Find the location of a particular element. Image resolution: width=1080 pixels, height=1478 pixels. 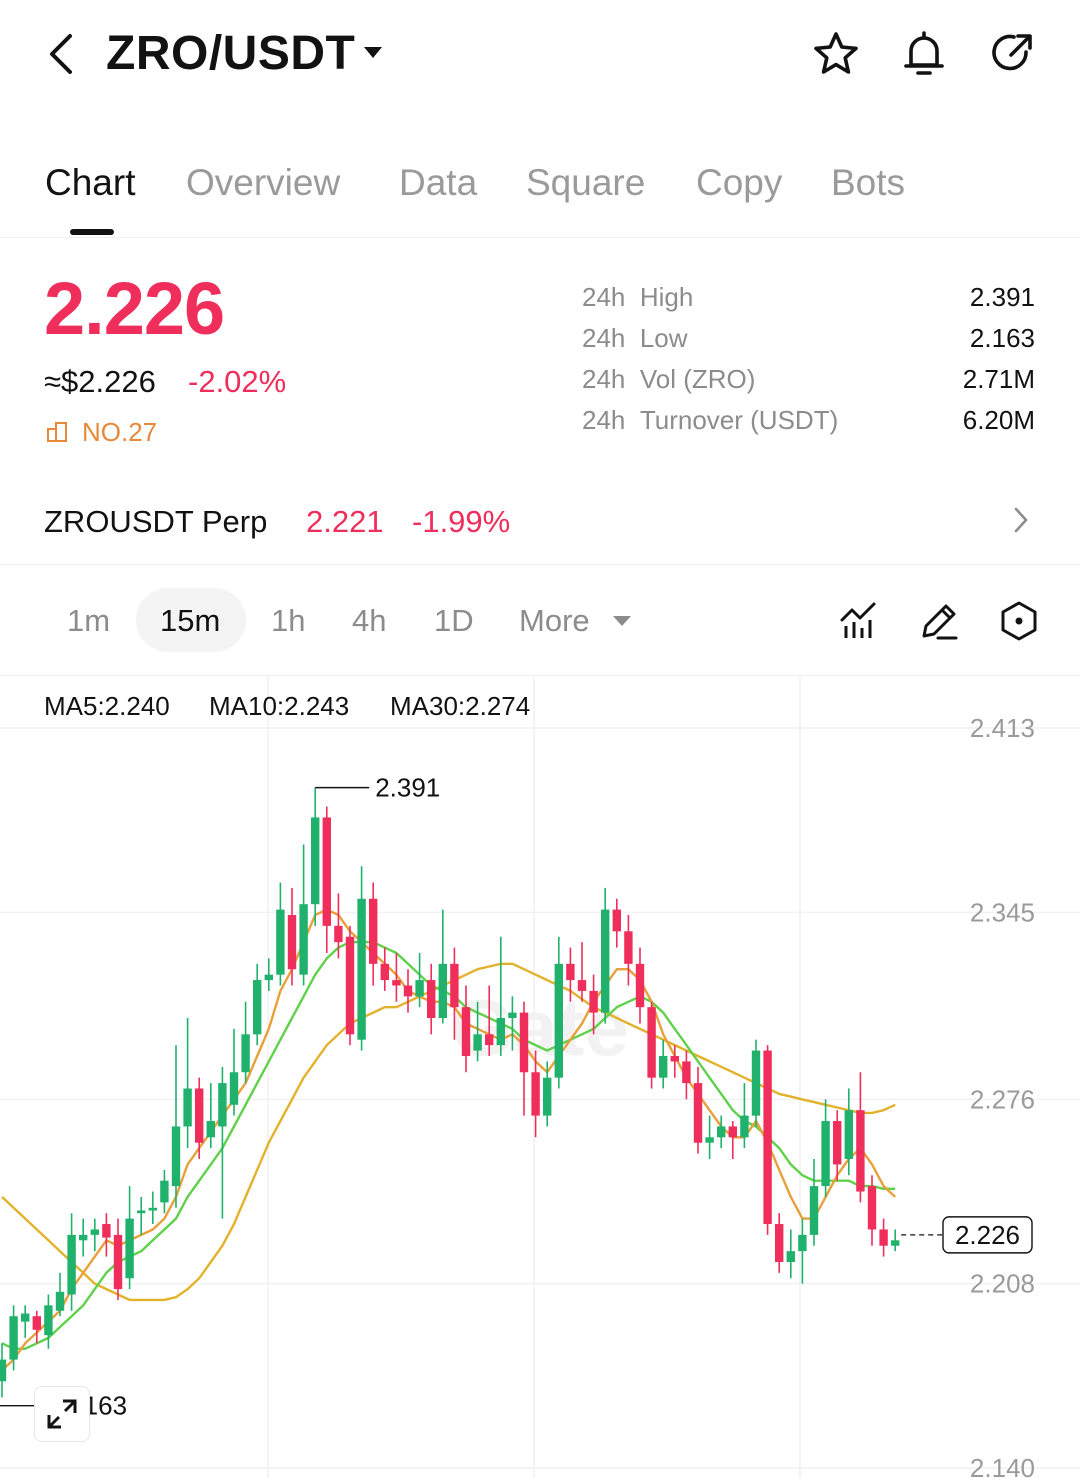

pair-title: ZRO/USDT is located at coordinates (231, 53).